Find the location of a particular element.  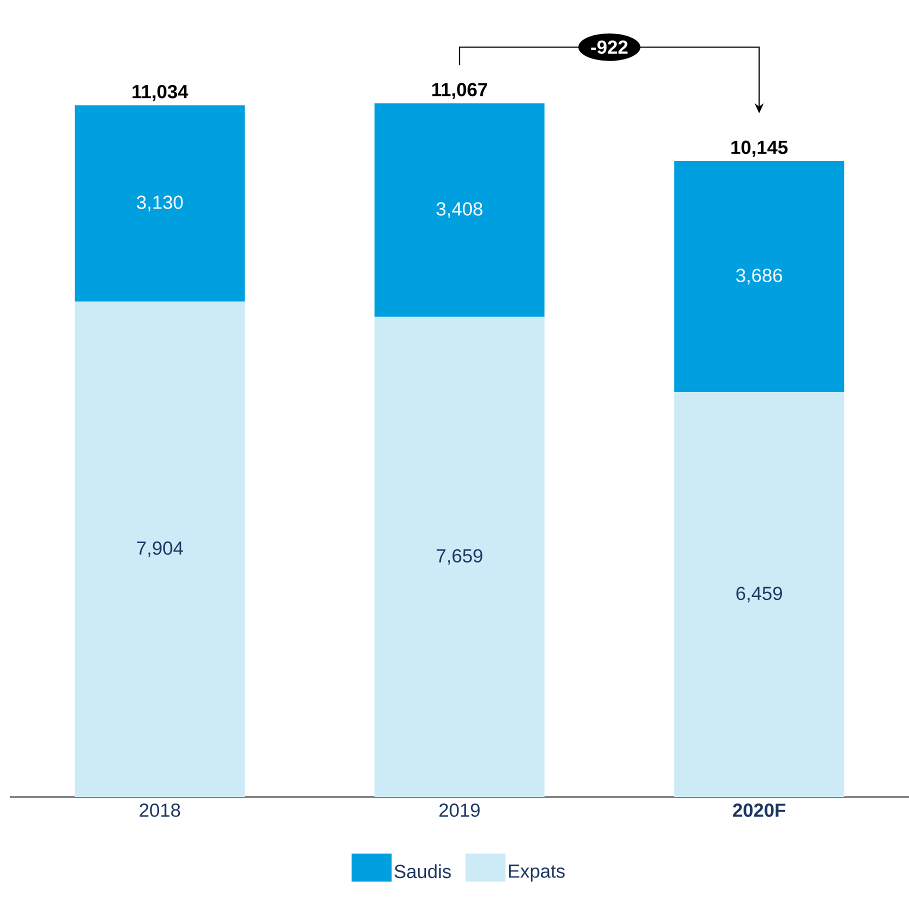

data-label: 7,904 is located at coordinates (160, 549).